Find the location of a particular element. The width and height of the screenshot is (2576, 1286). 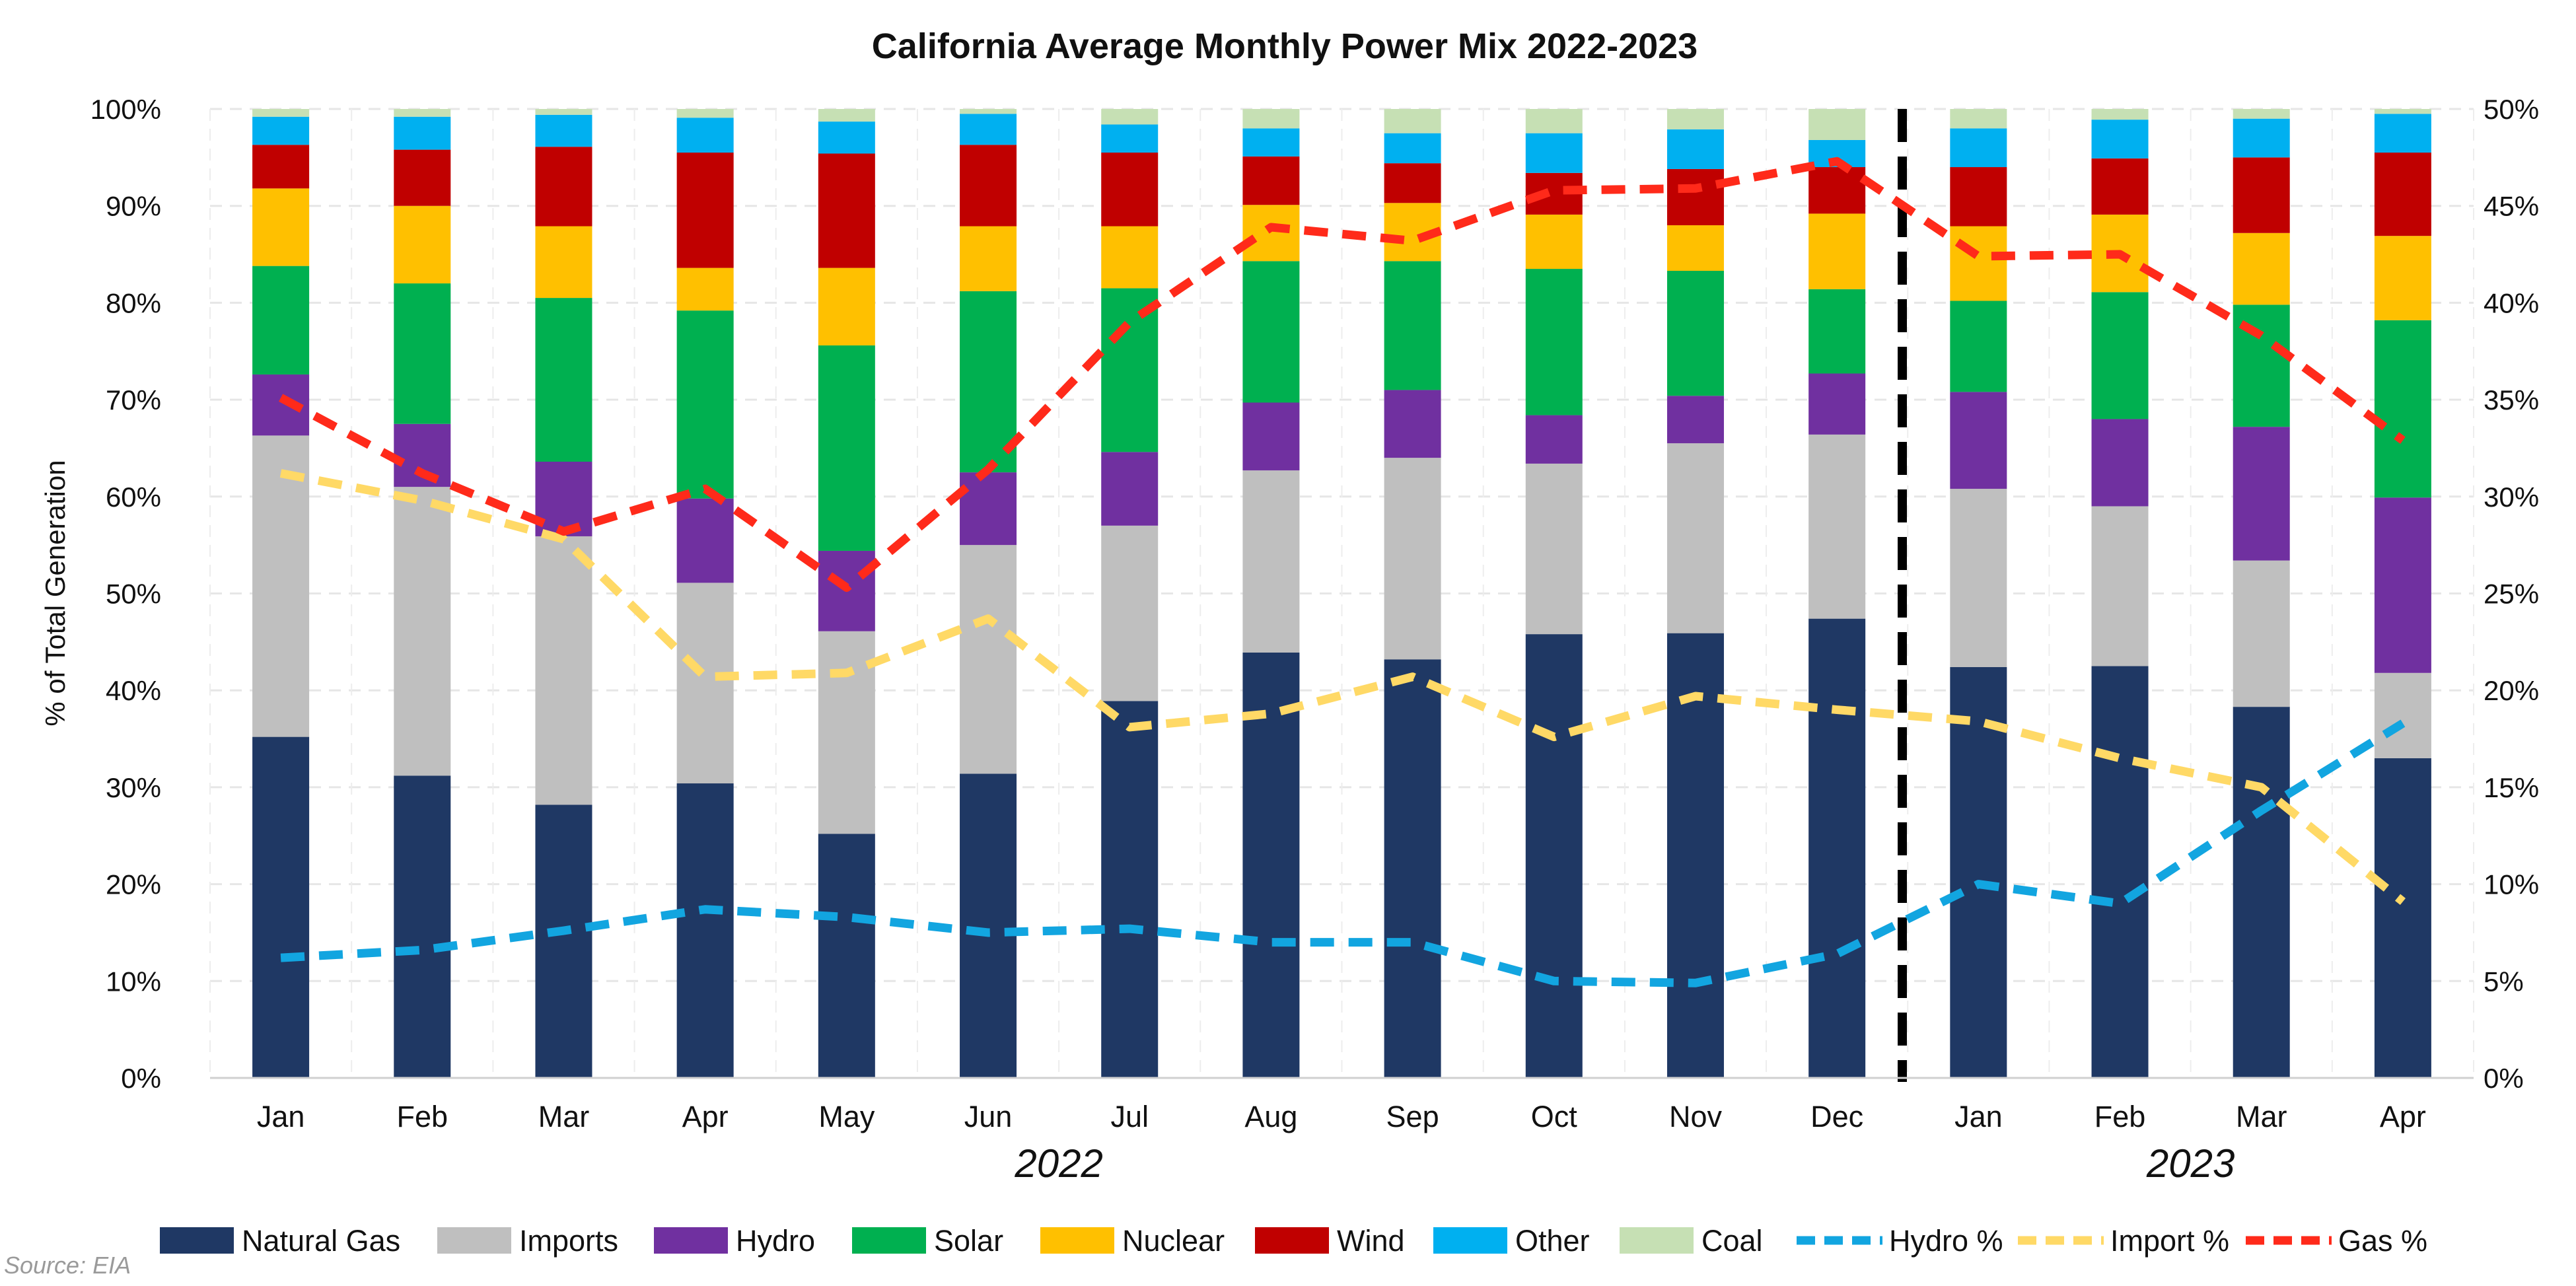

x-tick-label: Sep is located at coordinates (1412, 1116).